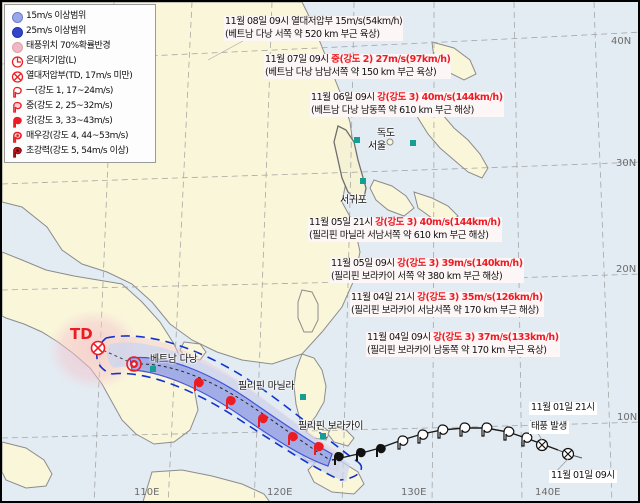 The height and width of the screenshot is (503, 640). I want to click on meridian-110E, so click(180, 251).